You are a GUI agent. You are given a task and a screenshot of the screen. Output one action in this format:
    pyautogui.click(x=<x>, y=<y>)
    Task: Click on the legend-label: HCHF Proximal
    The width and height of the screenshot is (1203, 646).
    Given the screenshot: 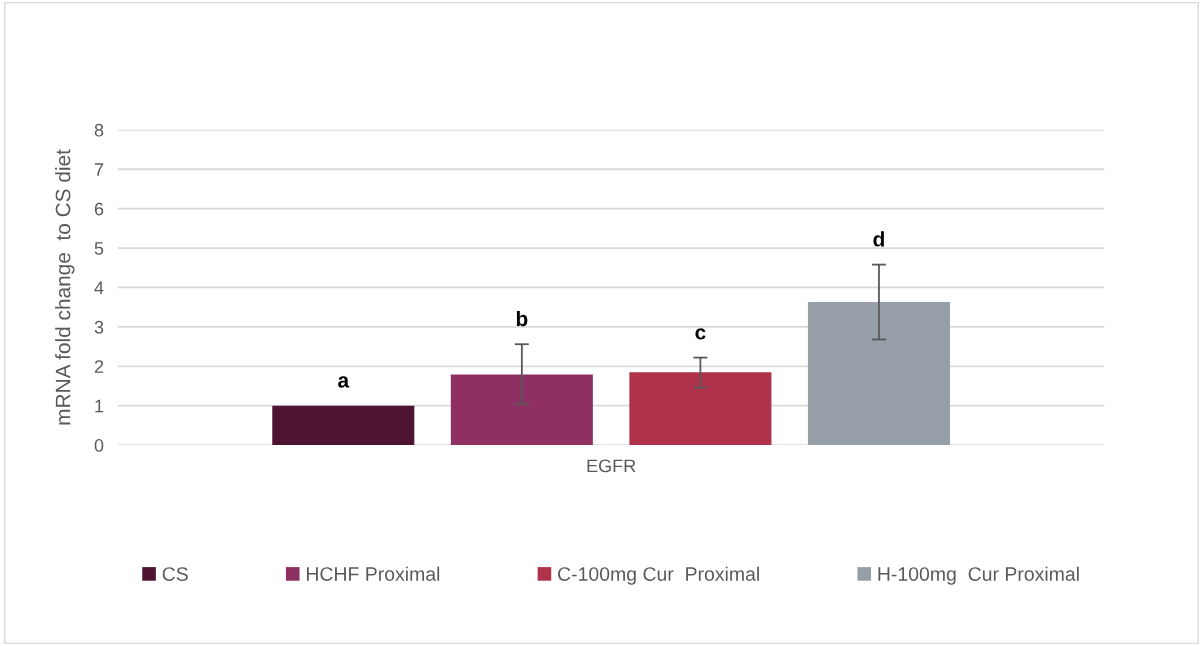 What is the action you would take?
    pyautogui.click(x=373, y=573)
    